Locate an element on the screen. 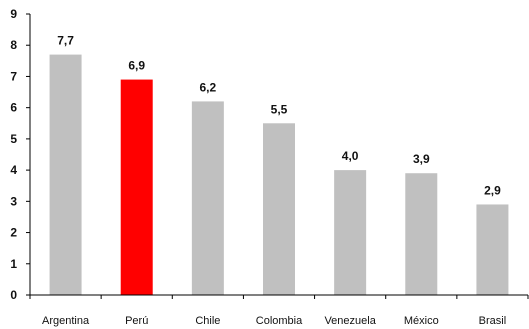 This screenshot has width=529, height=329. data-label-peru: 6,9 is located at coordinates (136, 66).